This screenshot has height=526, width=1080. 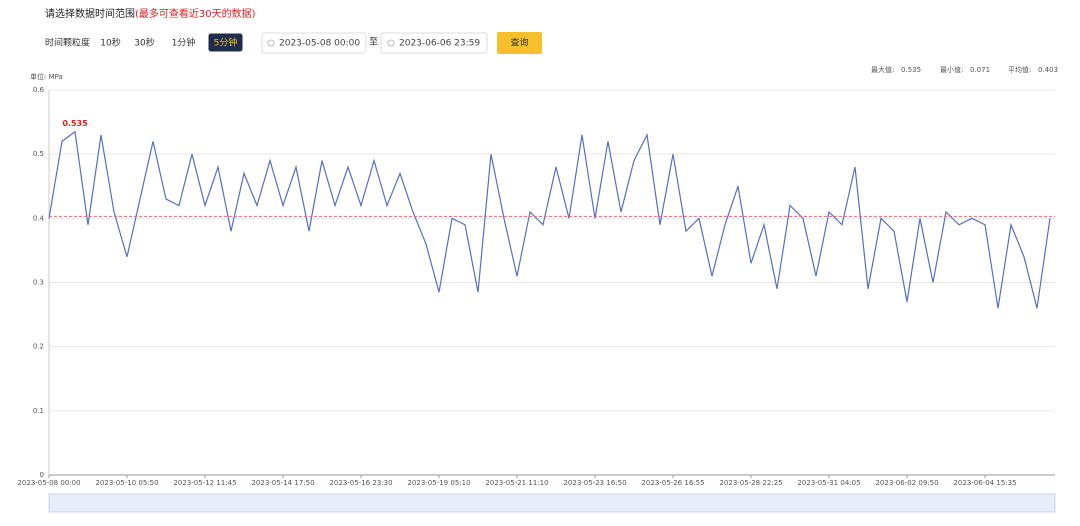 I want to click on x-tick-label: 2023-05-28 22:25, so click(x=750, y=483).